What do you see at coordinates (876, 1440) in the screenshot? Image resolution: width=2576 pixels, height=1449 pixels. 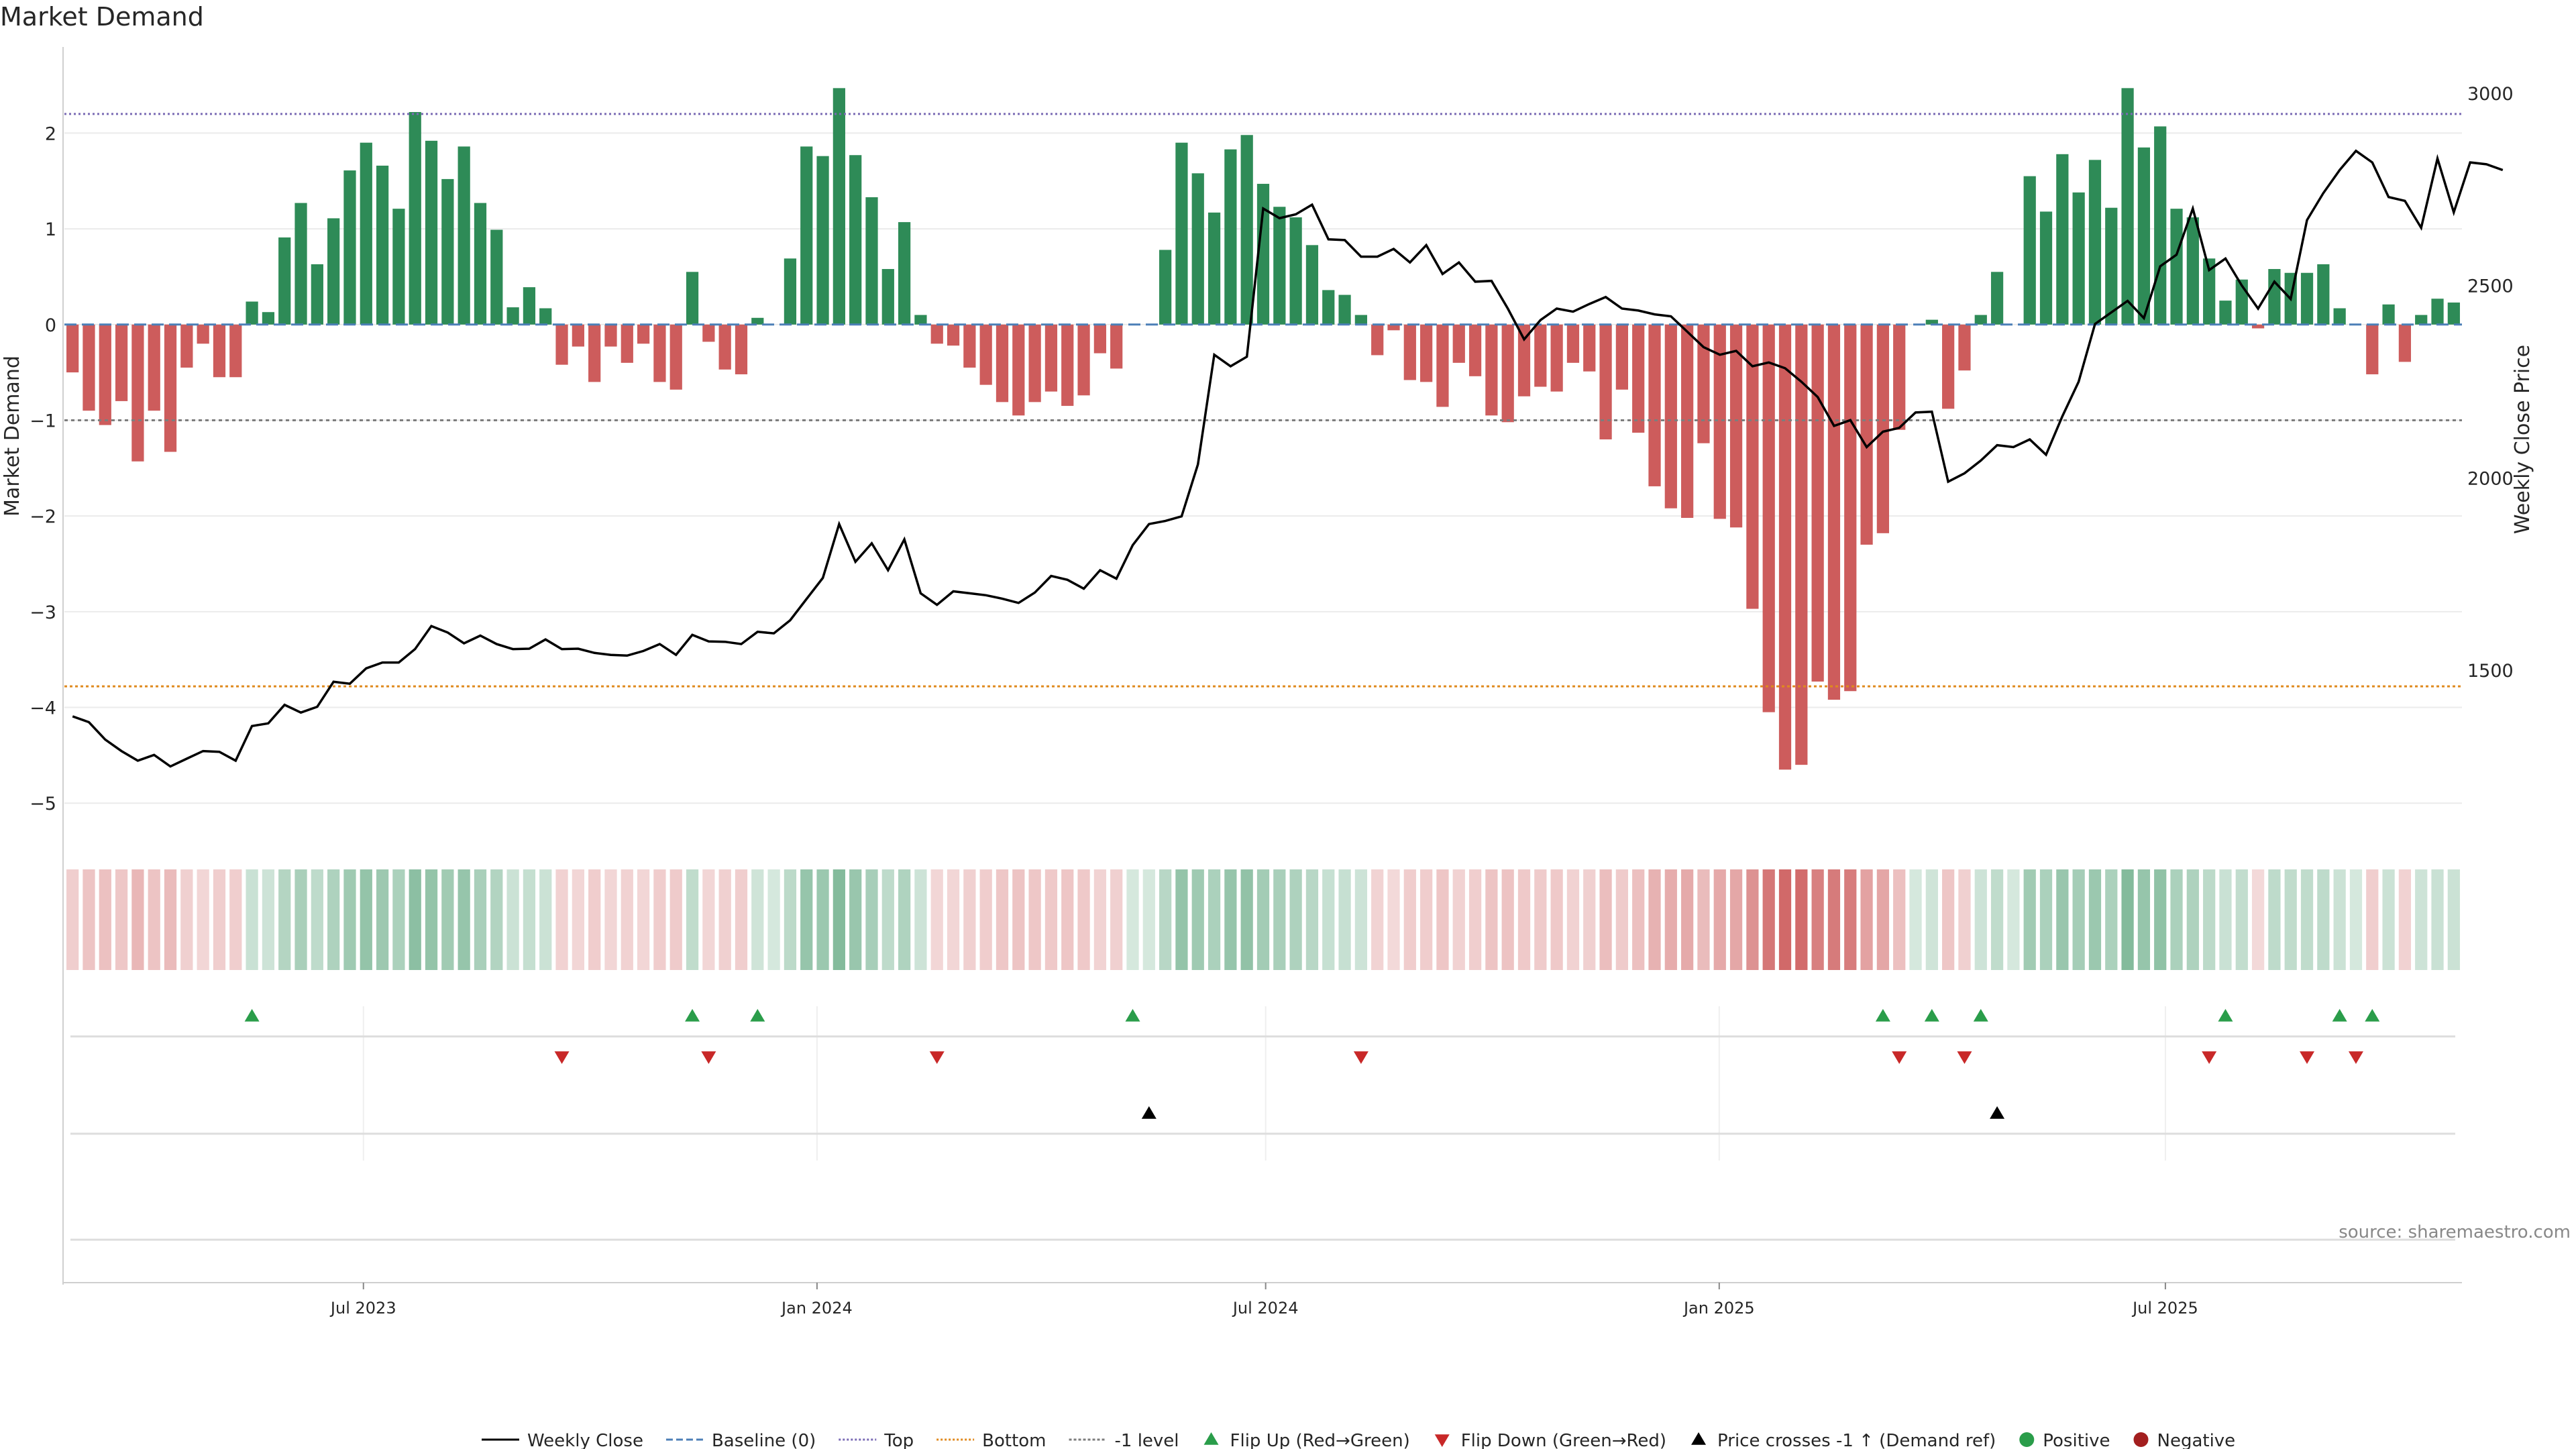 I see `legend-item: Top` at bounding box center [876, 1440].